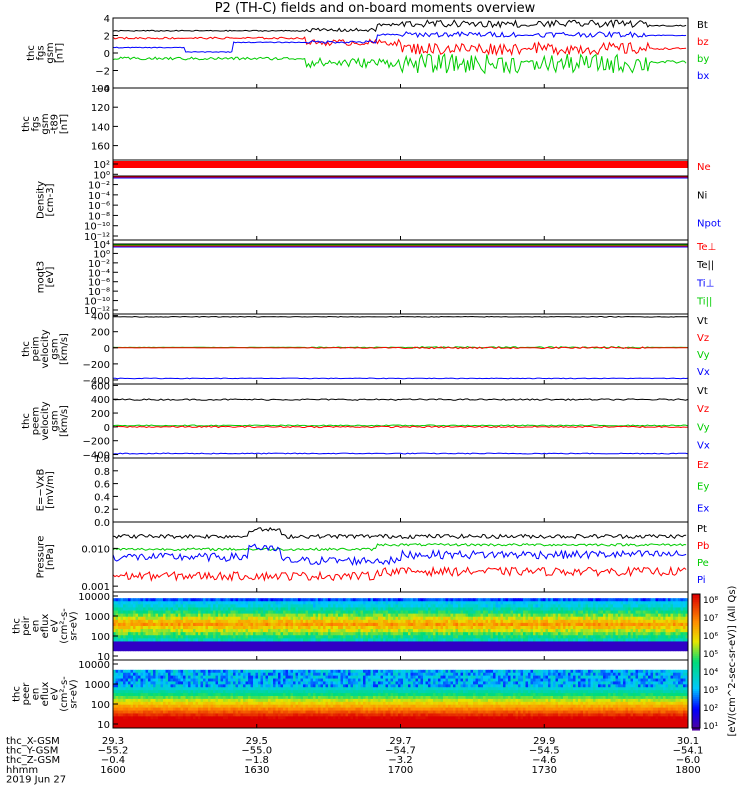 The image size is (750, 800). Describe the element at coordinates (55, 348) in the screenshot. I see `ylabel-peim_velocity: gsm` at that location.